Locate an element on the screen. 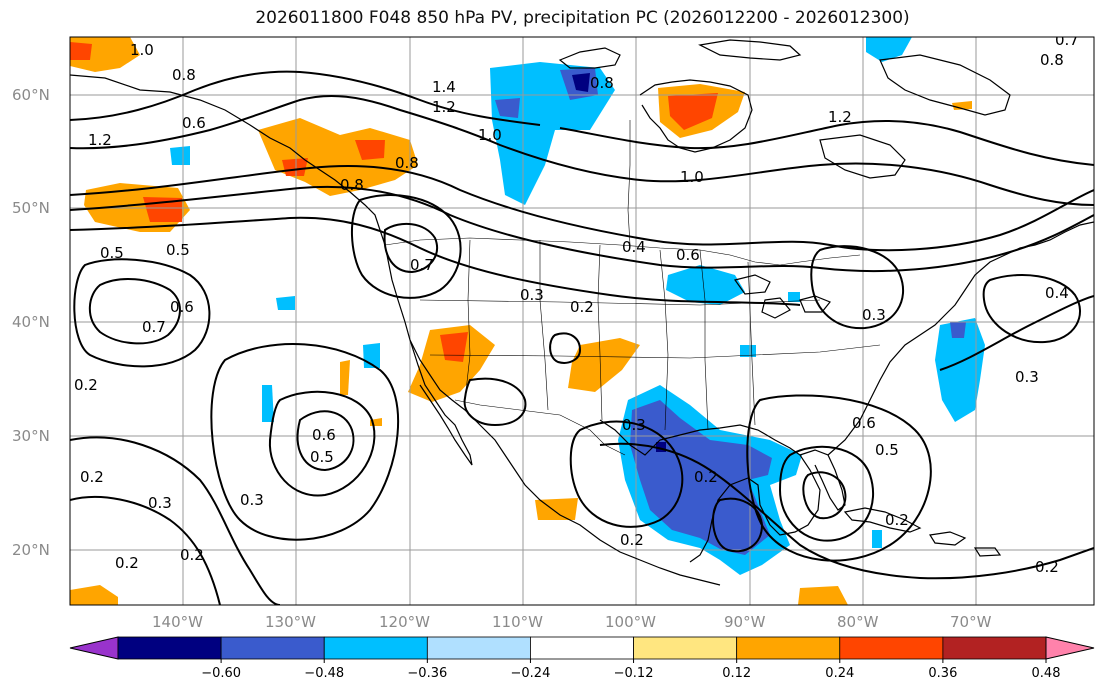 Image resolution: width=1105 pixels, height=698 pixels. latitude-labels: 60°N 50°N 40°N 30°N 20°N is located at coordinates (31, 322).